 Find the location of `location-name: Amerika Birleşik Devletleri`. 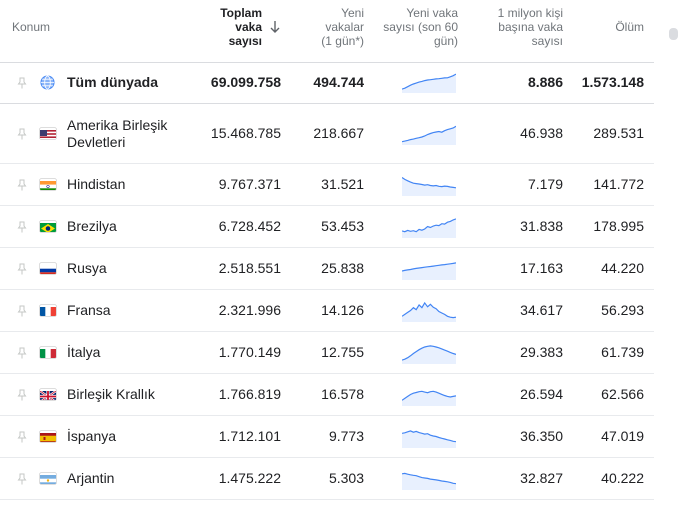

location-name: Amerika Birleşik Devletleri is located at coordinates (117, 133).